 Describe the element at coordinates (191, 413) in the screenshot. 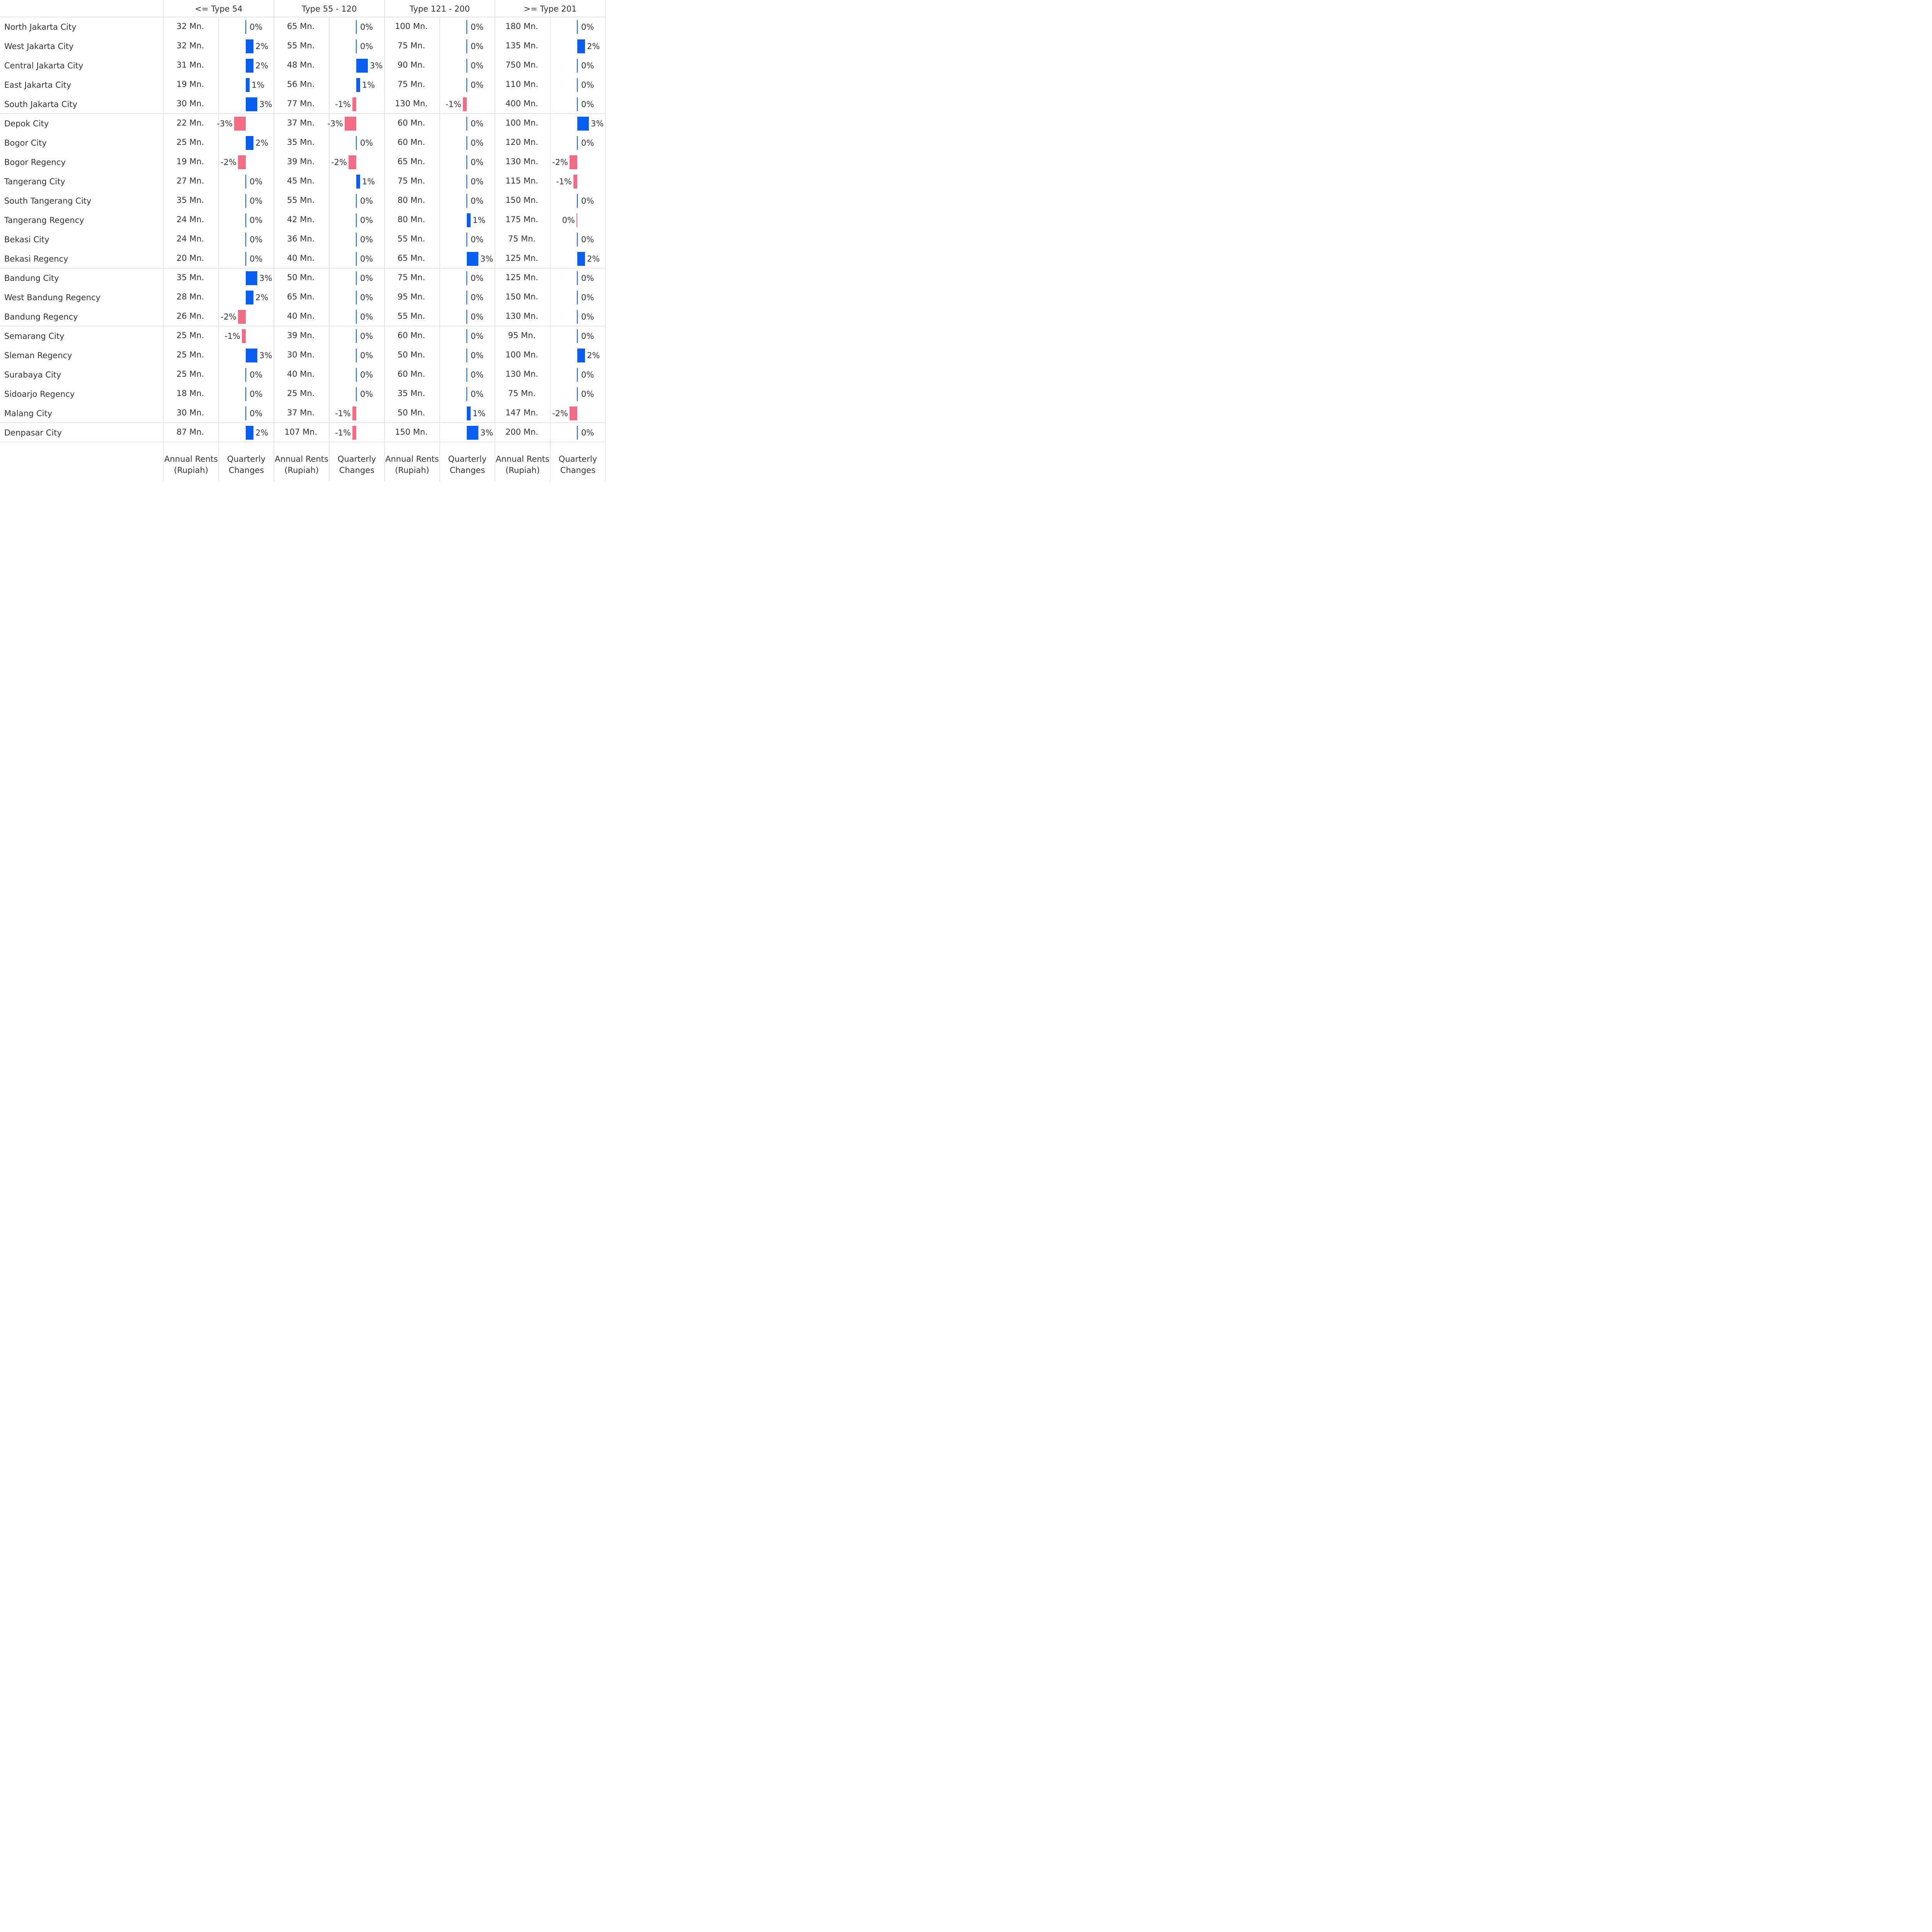

I see `annual-rent-value: 30 Mn.` at that location.